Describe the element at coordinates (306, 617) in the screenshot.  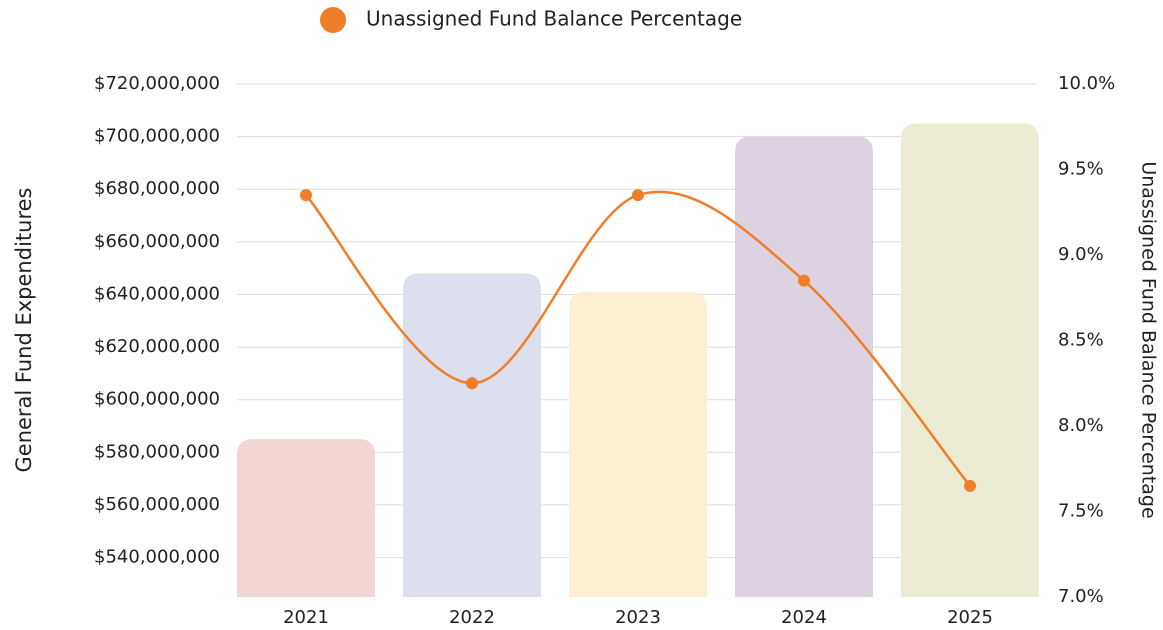
I see `x-tick-label: 2021` at that location.